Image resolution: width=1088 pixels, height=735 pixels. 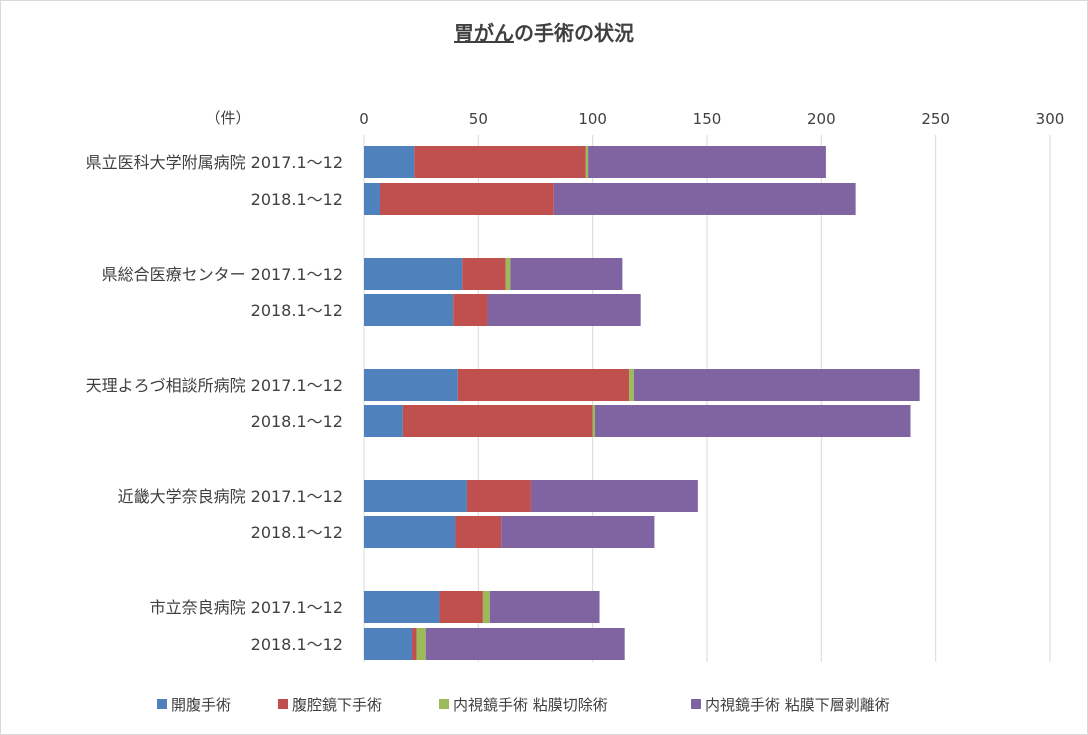 I want to click on unit-label: （件）, so click(x=227, y=118).